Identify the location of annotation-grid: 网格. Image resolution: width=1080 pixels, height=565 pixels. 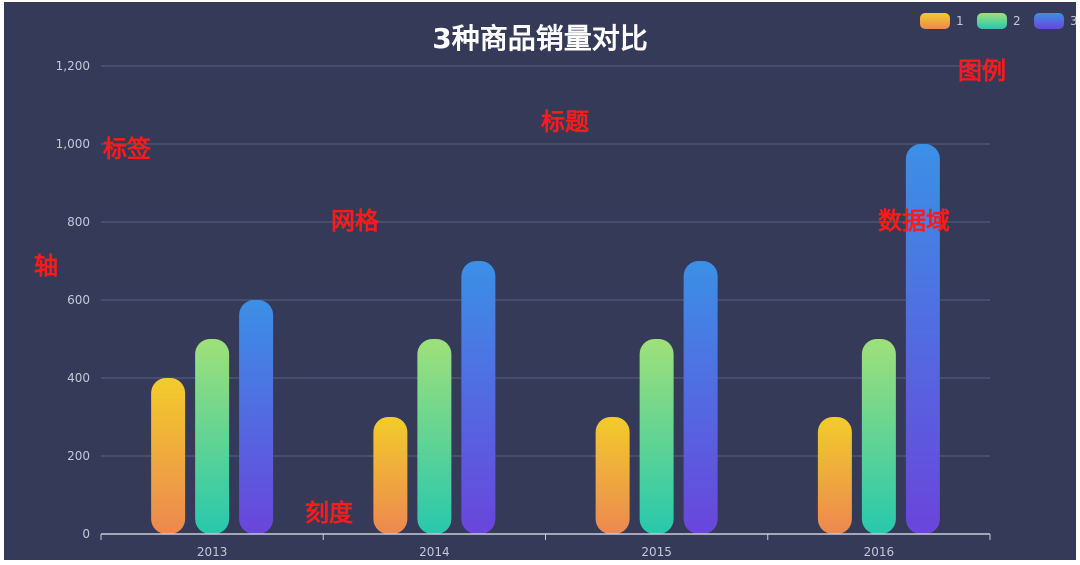
(355, 221).